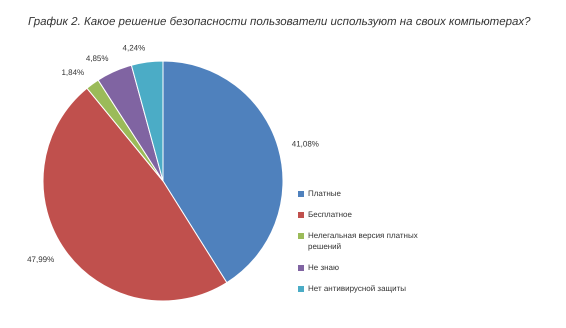  What do you see at coordinates (363, 241) in the screenshot?
I see `legend-label: Нелегальная версия платных решений` at bounding box center [363, 241].